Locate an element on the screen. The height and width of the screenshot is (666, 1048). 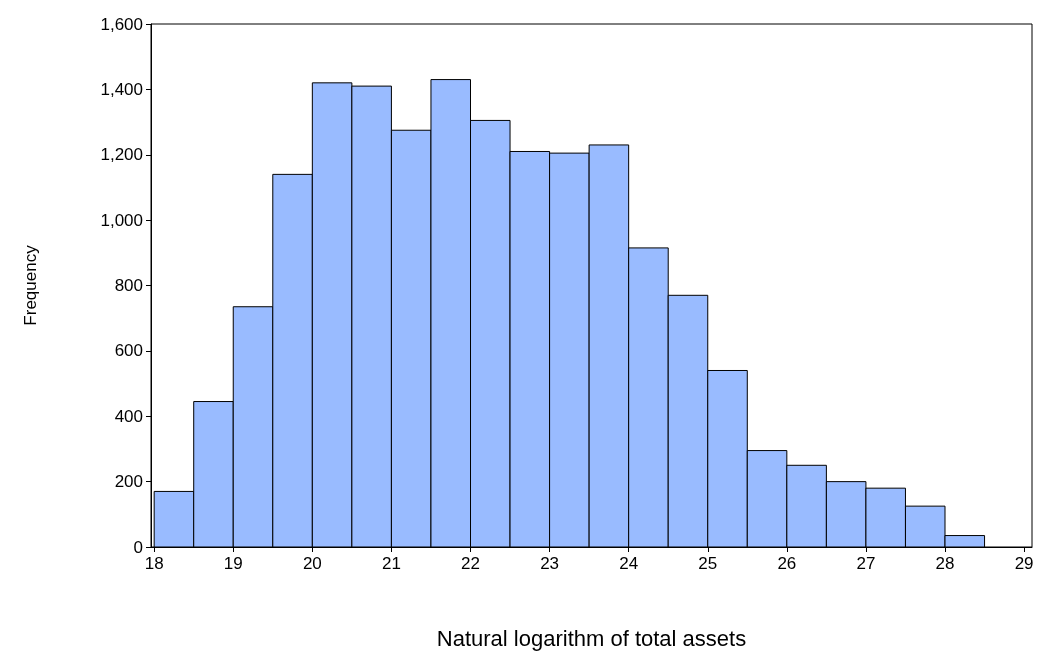
x-tick-label: 26 is located at coordinates (787, 563).